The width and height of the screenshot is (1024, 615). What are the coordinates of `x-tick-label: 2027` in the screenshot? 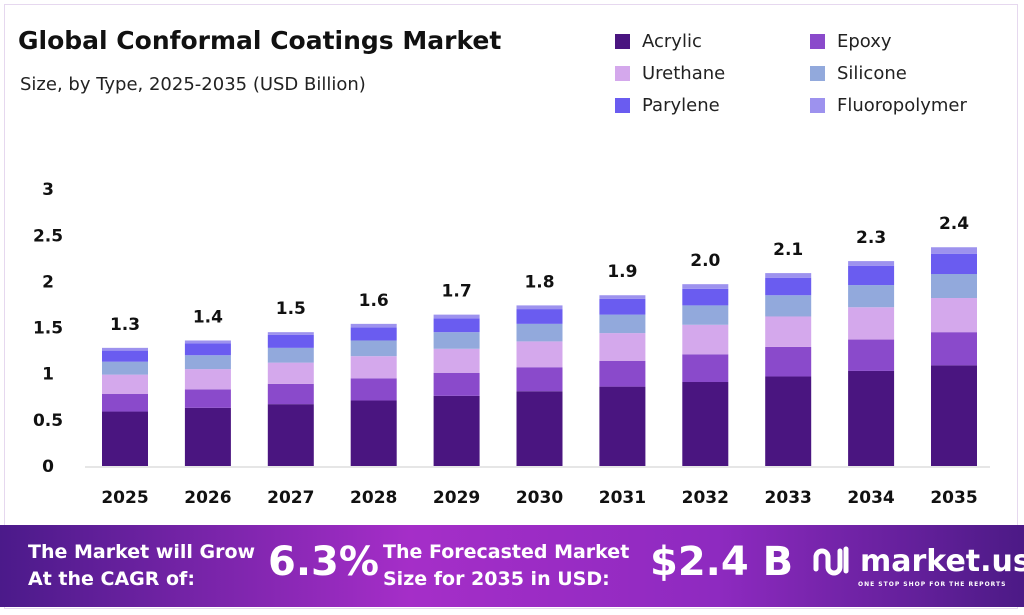 It's located at (290, 498).